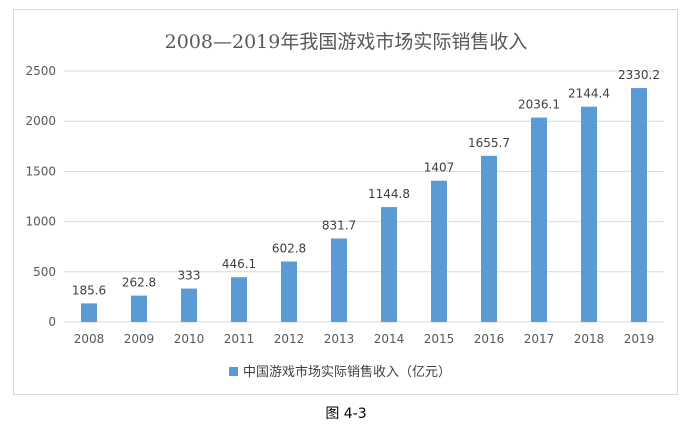 The height and width of the screenshot is (434, 692). What do you see at coordinates (439, 168) in the screenshot?
I see `data-label: 1407` at bounding box center [439, 168].